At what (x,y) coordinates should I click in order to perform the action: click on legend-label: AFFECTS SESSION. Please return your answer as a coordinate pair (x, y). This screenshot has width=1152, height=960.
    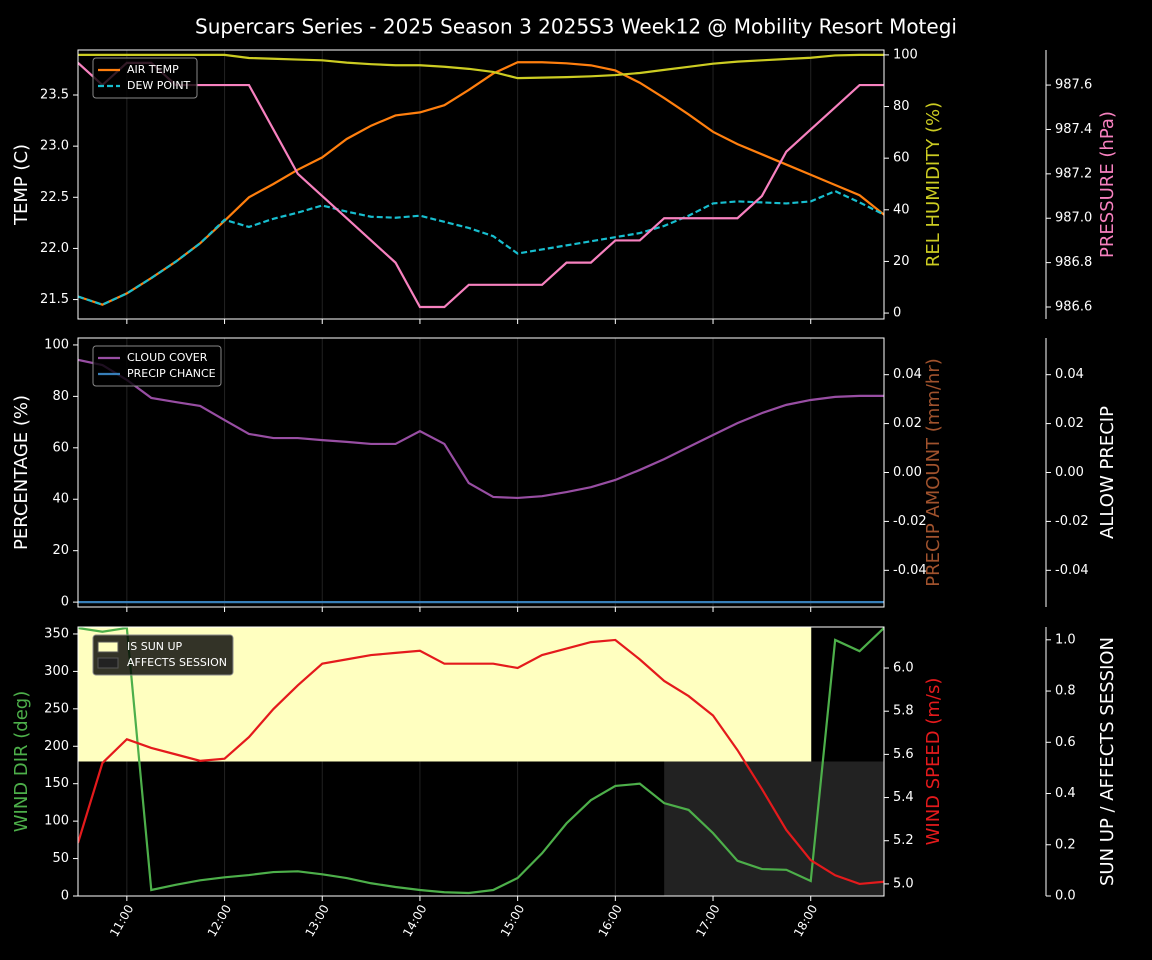
    Looking at the image, I should click on (177, 662).